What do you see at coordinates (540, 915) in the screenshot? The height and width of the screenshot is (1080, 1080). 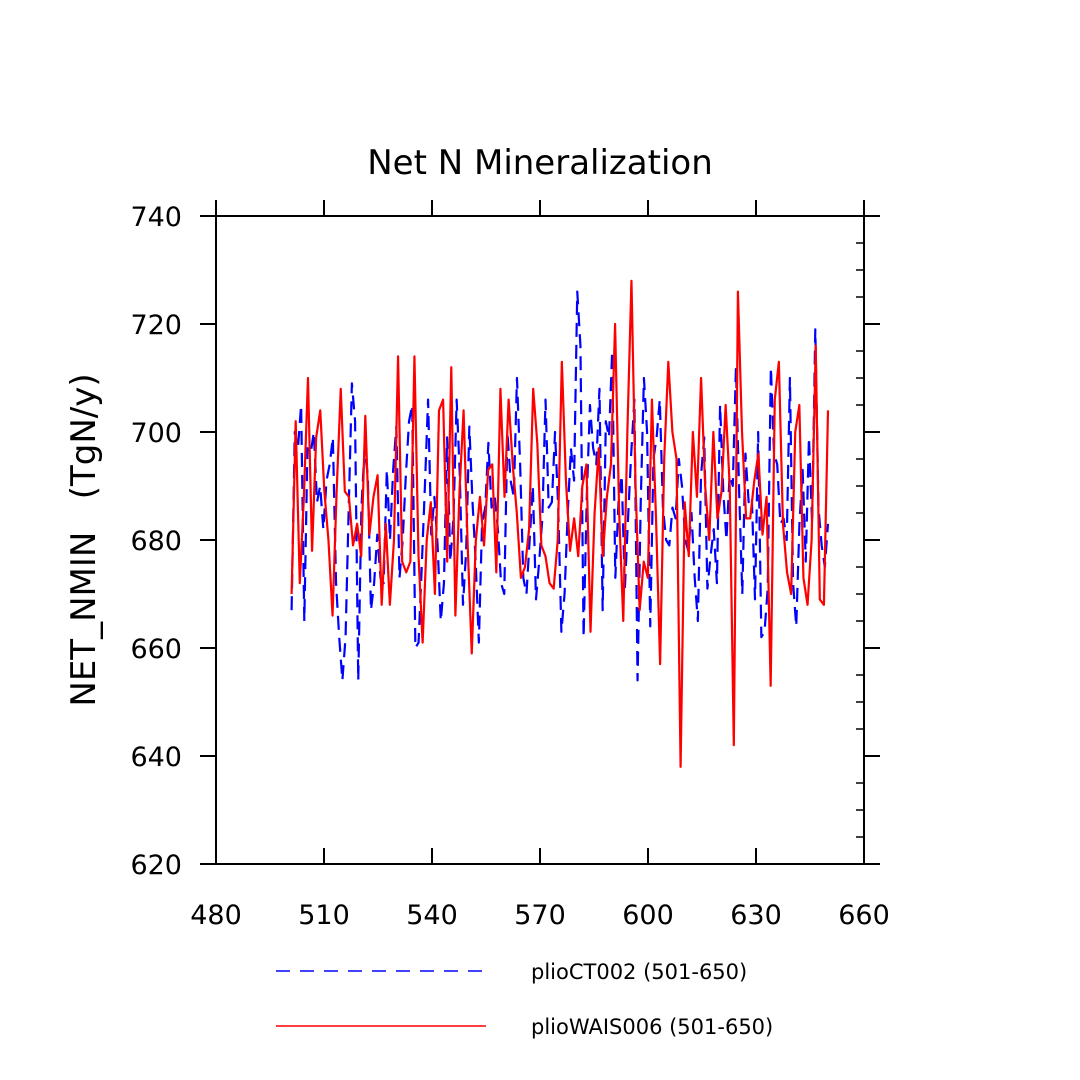 I see `x-tick-label: 570` at bounding box center [540, 915].